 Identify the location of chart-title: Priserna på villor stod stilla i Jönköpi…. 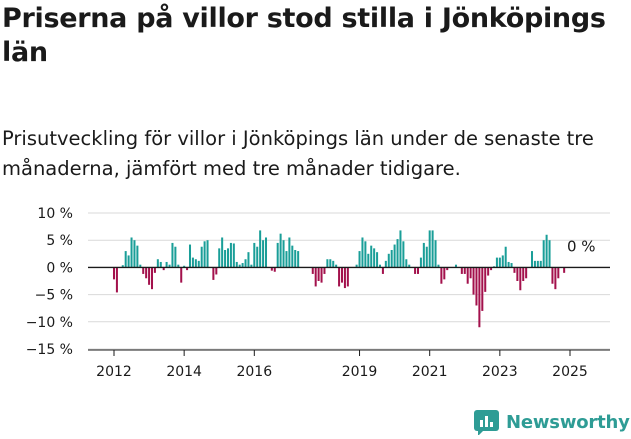
(304, 35).